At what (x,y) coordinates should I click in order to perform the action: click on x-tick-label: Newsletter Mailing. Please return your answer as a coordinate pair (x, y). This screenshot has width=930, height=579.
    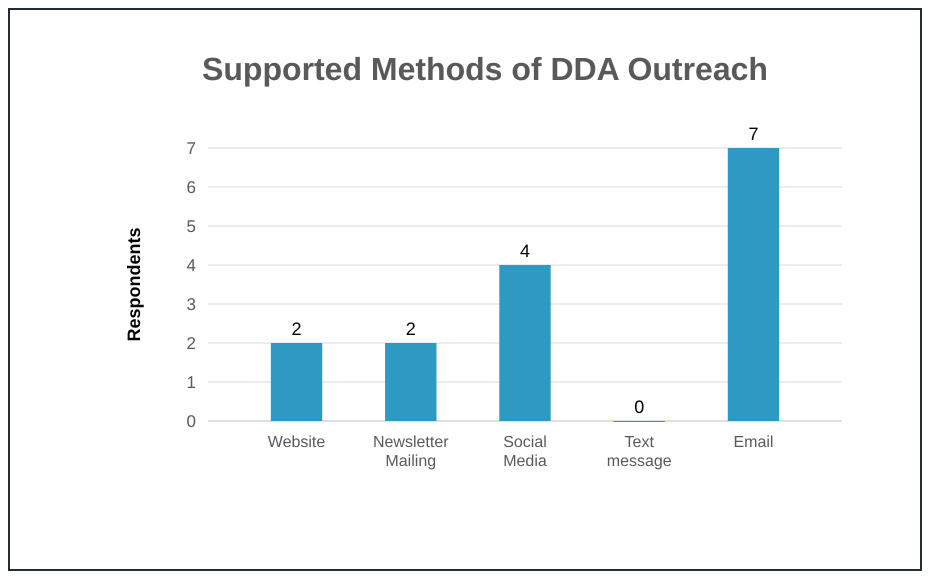
    Looking at the image, I should click on (411, 452).